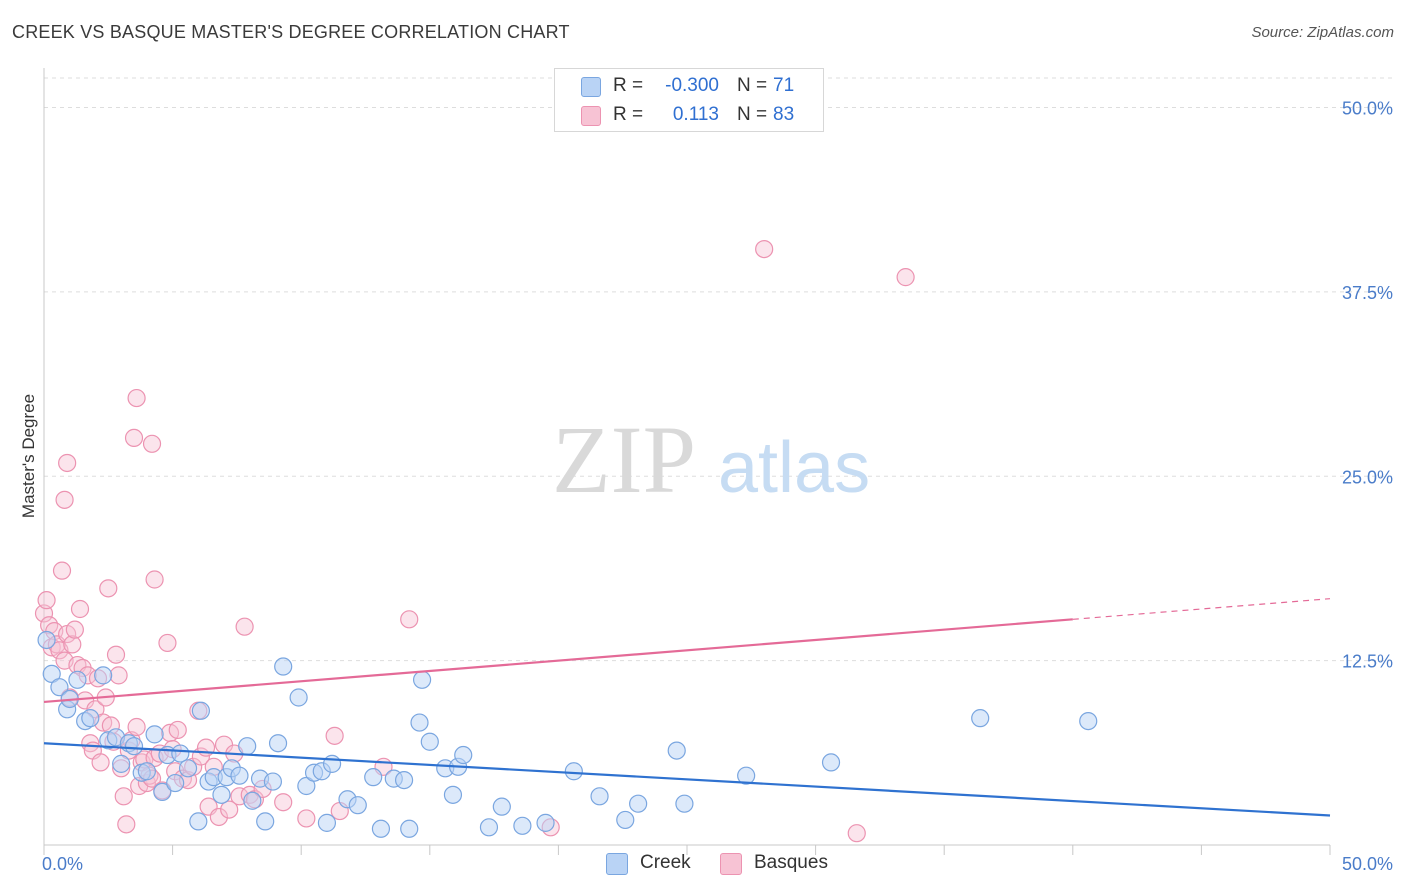  Describe the element at coordinates (711, 459) in the screenshot. I see `watermark: ZIP atlas` at that location.